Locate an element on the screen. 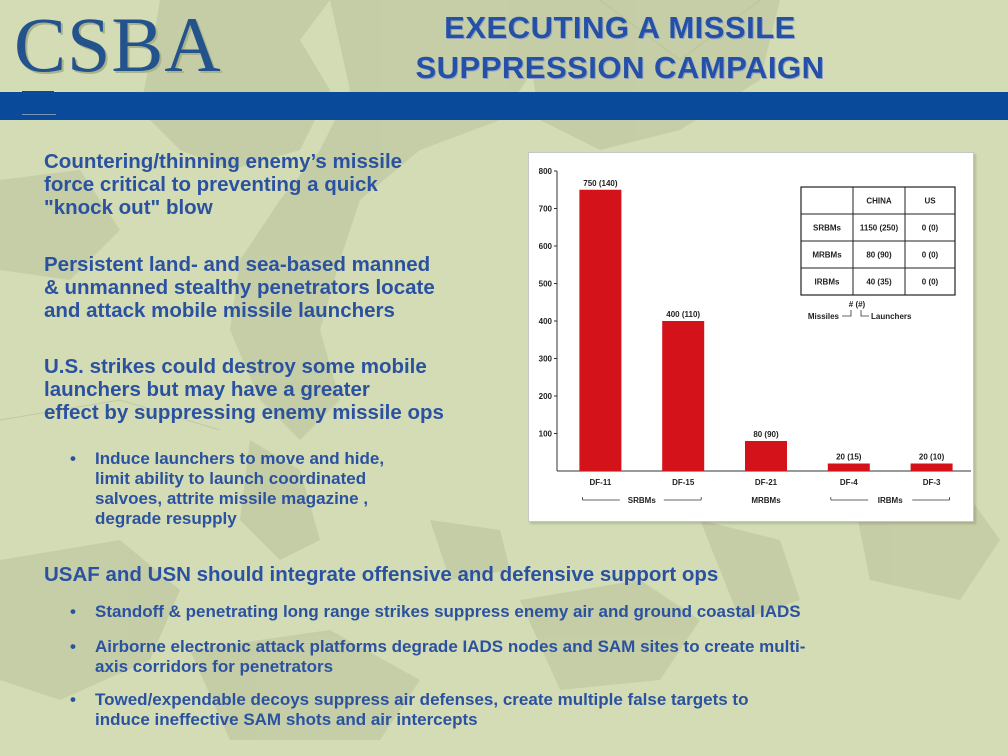 The width and height of the screenshot is (1008, 756). table-legend-launchers: Launchers is located at coordinates (891, 316).